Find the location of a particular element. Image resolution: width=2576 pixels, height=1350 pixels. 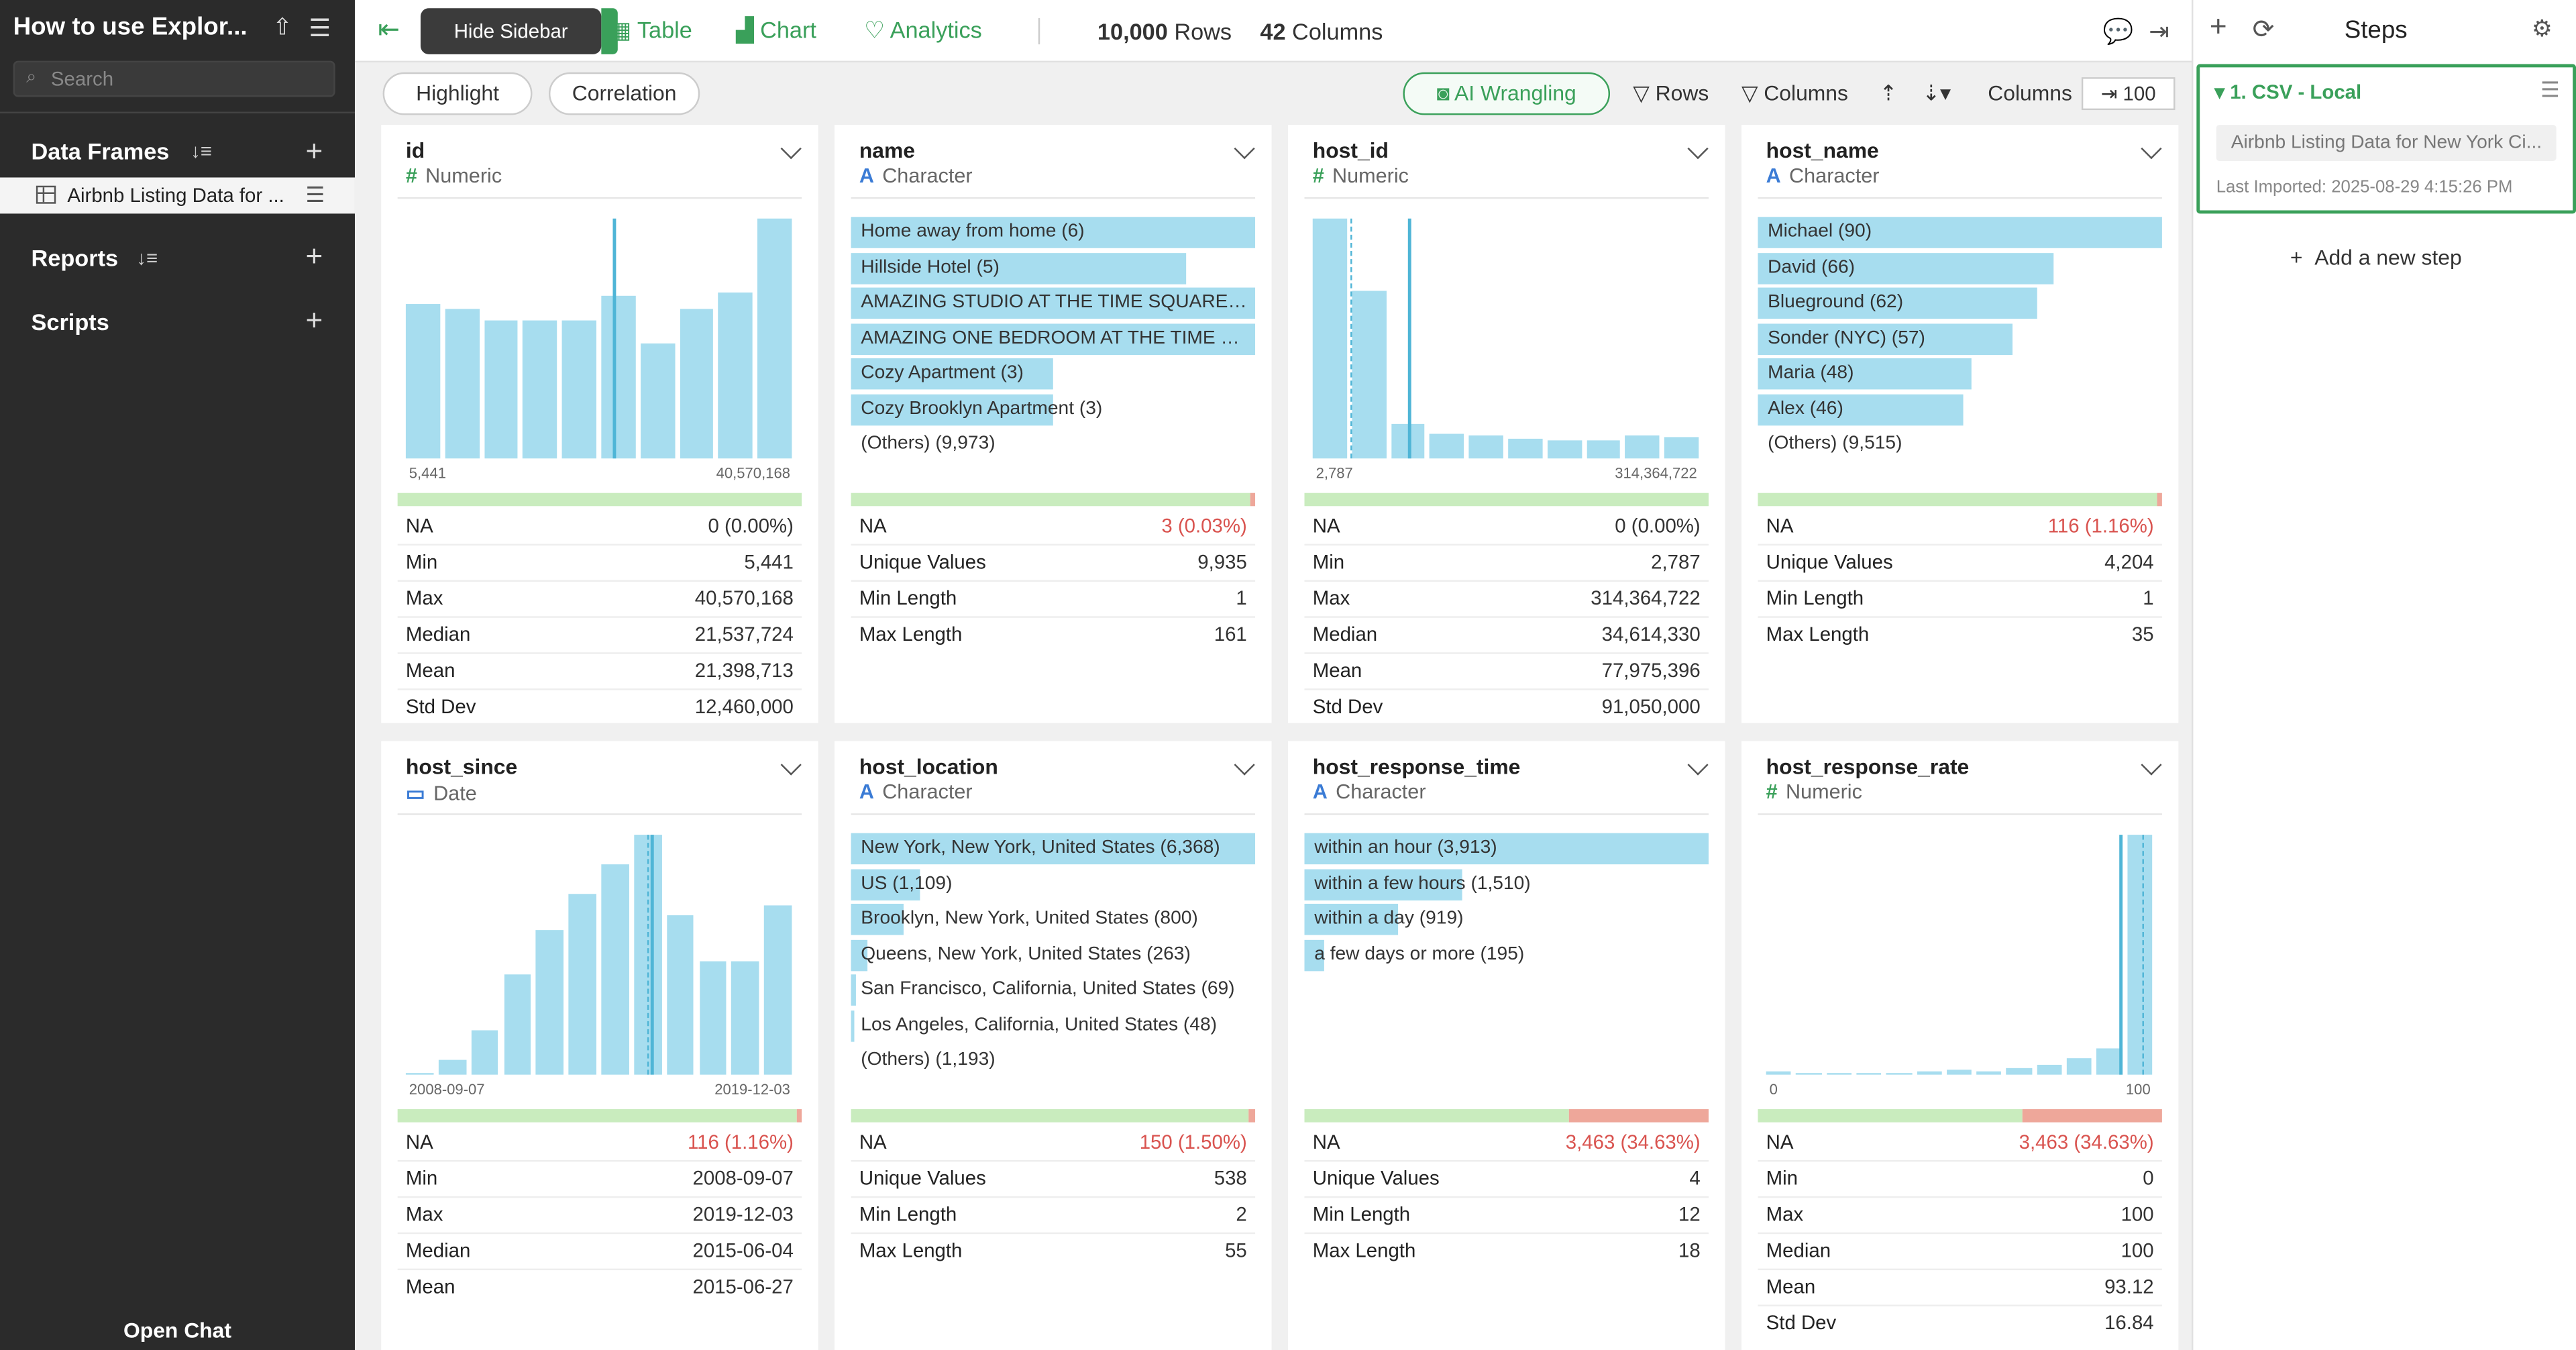

column-name: name is located at coordinates (887, 150).